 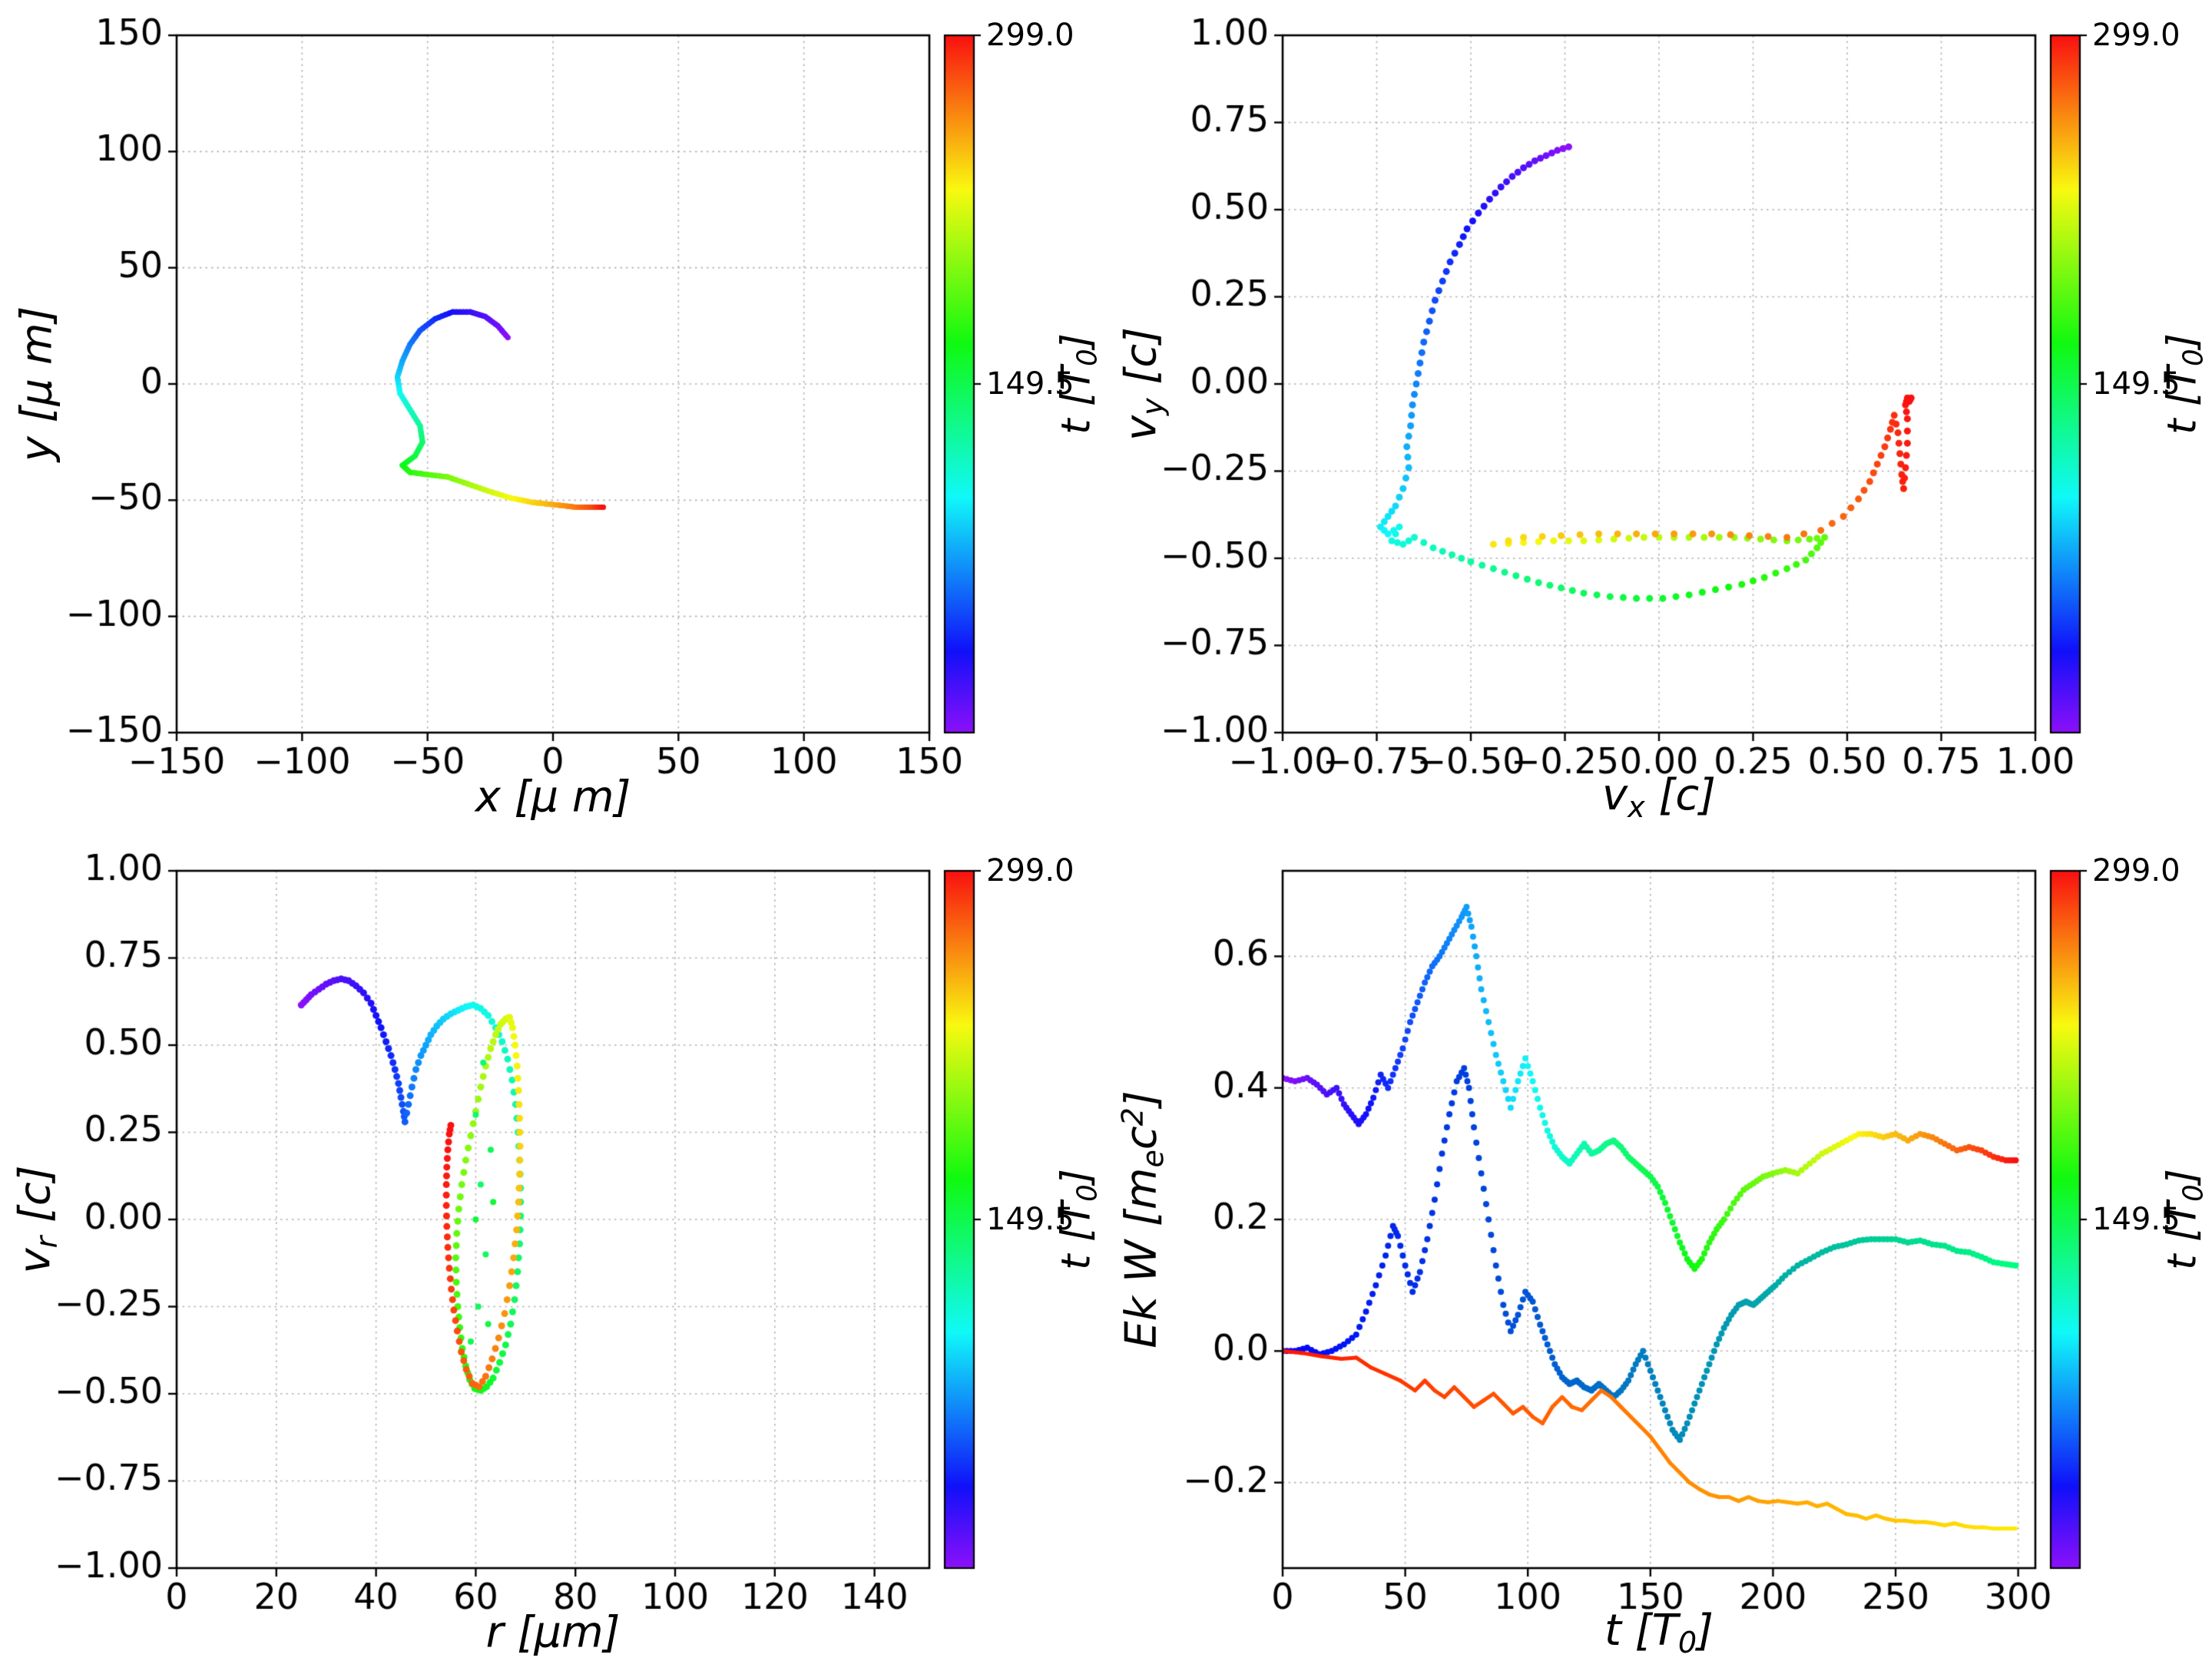 What do you see at coordinates (37, 1219) in the screenshot?
I see `rvr-ylabel: vr [c]` at bounding box center [37, 1219].